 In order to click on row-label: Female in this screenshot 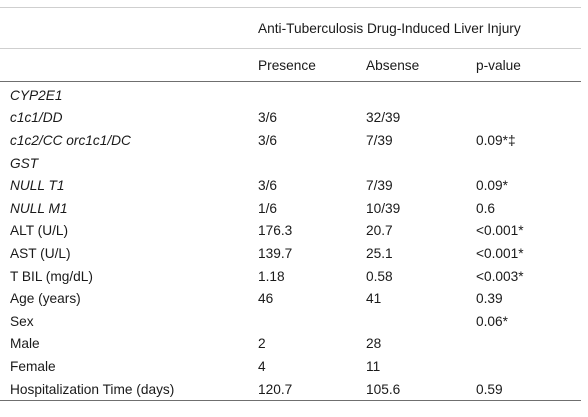, I will do `click(33, 366)`.